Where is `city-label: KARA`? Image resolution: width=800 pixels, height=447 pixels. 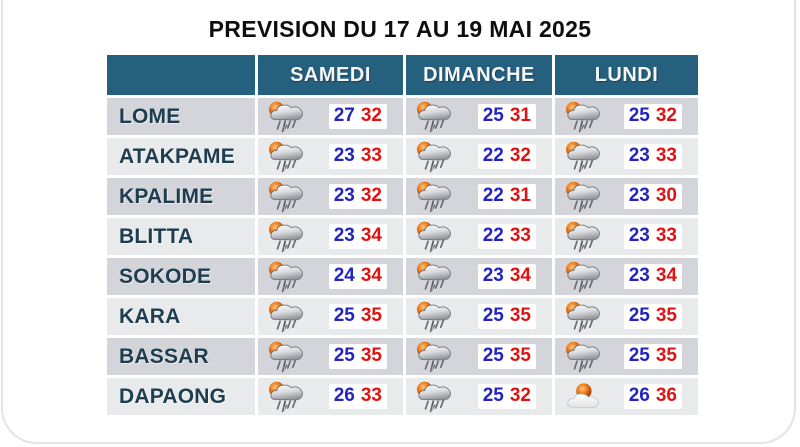 city-label: KARA is located at coordinates (150, 316).